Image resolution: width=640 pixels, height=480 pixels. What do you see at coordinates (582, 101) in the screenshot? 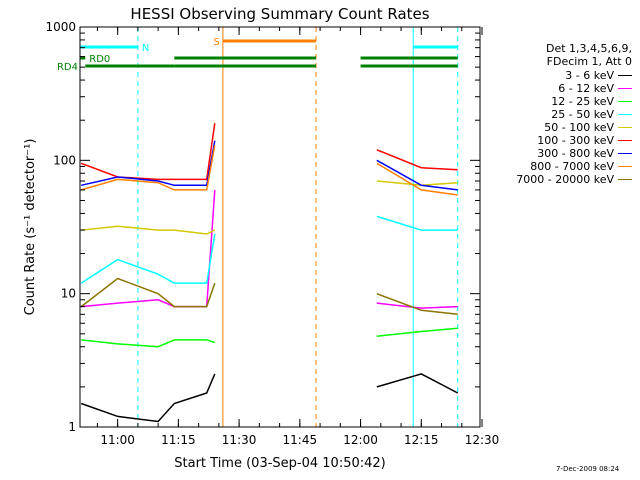
I see `legend-label: 12 - 25 keV` at bounding box center [582, 101].